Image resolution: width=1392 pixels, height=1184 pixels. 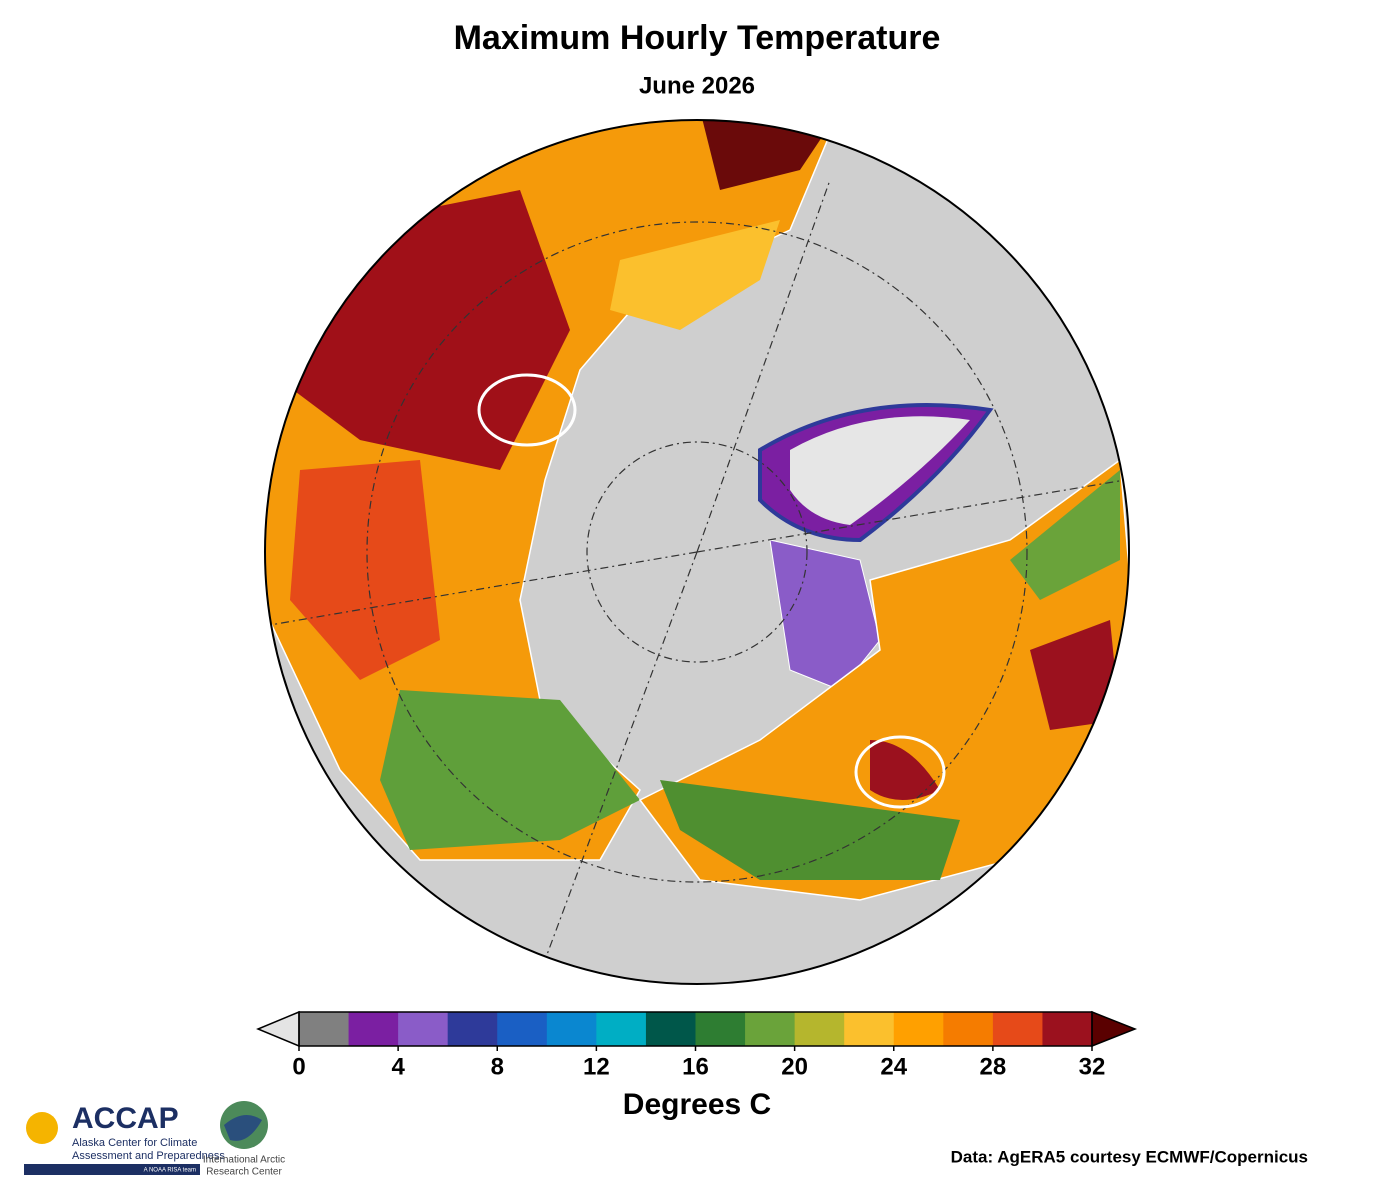 What do you see at coordinates (244, 1160) in the screenshot?
I see `logo-text: International Arctic` at bounding box center [244, 1160].